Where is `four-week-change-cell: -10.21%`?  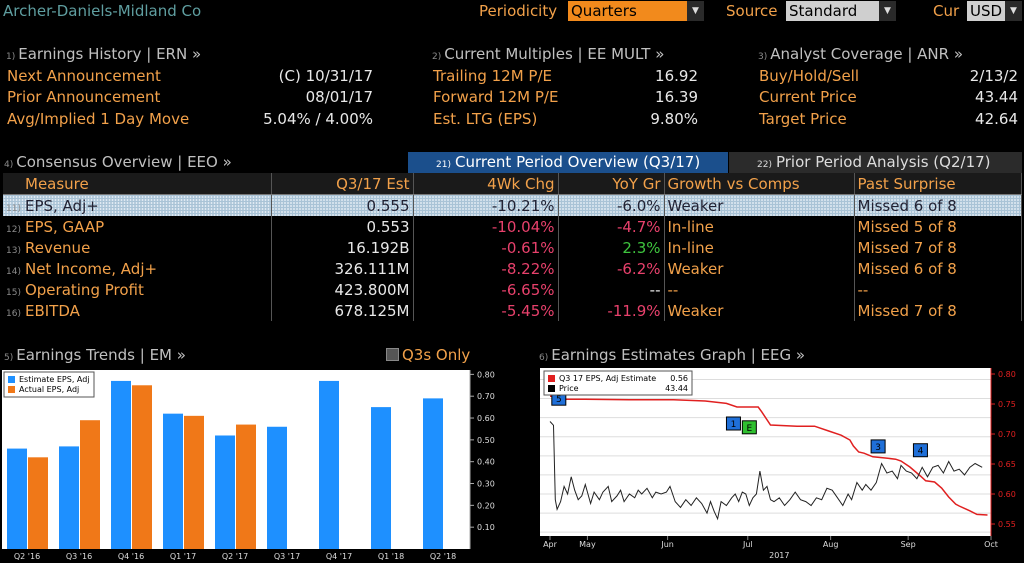
four-week-change-cell: -10.21% is located at coordinates (486, 205).